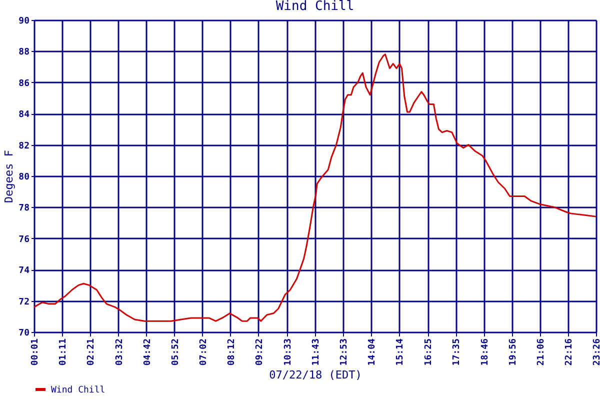 Image resolution: width=600 pixels, height=400 pixels. I want to click on y-tick-label: 76, so click(24, 239).